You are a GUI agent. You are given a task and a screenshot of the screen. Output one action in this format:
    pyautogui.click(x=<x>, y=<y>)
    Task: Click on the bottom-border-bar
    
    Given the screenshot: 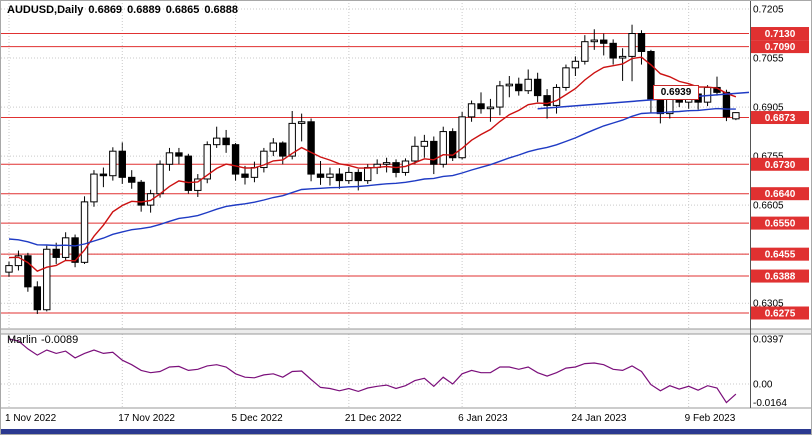 What is the action you would take?
    pyautogui.click(x=406, y=431)
    